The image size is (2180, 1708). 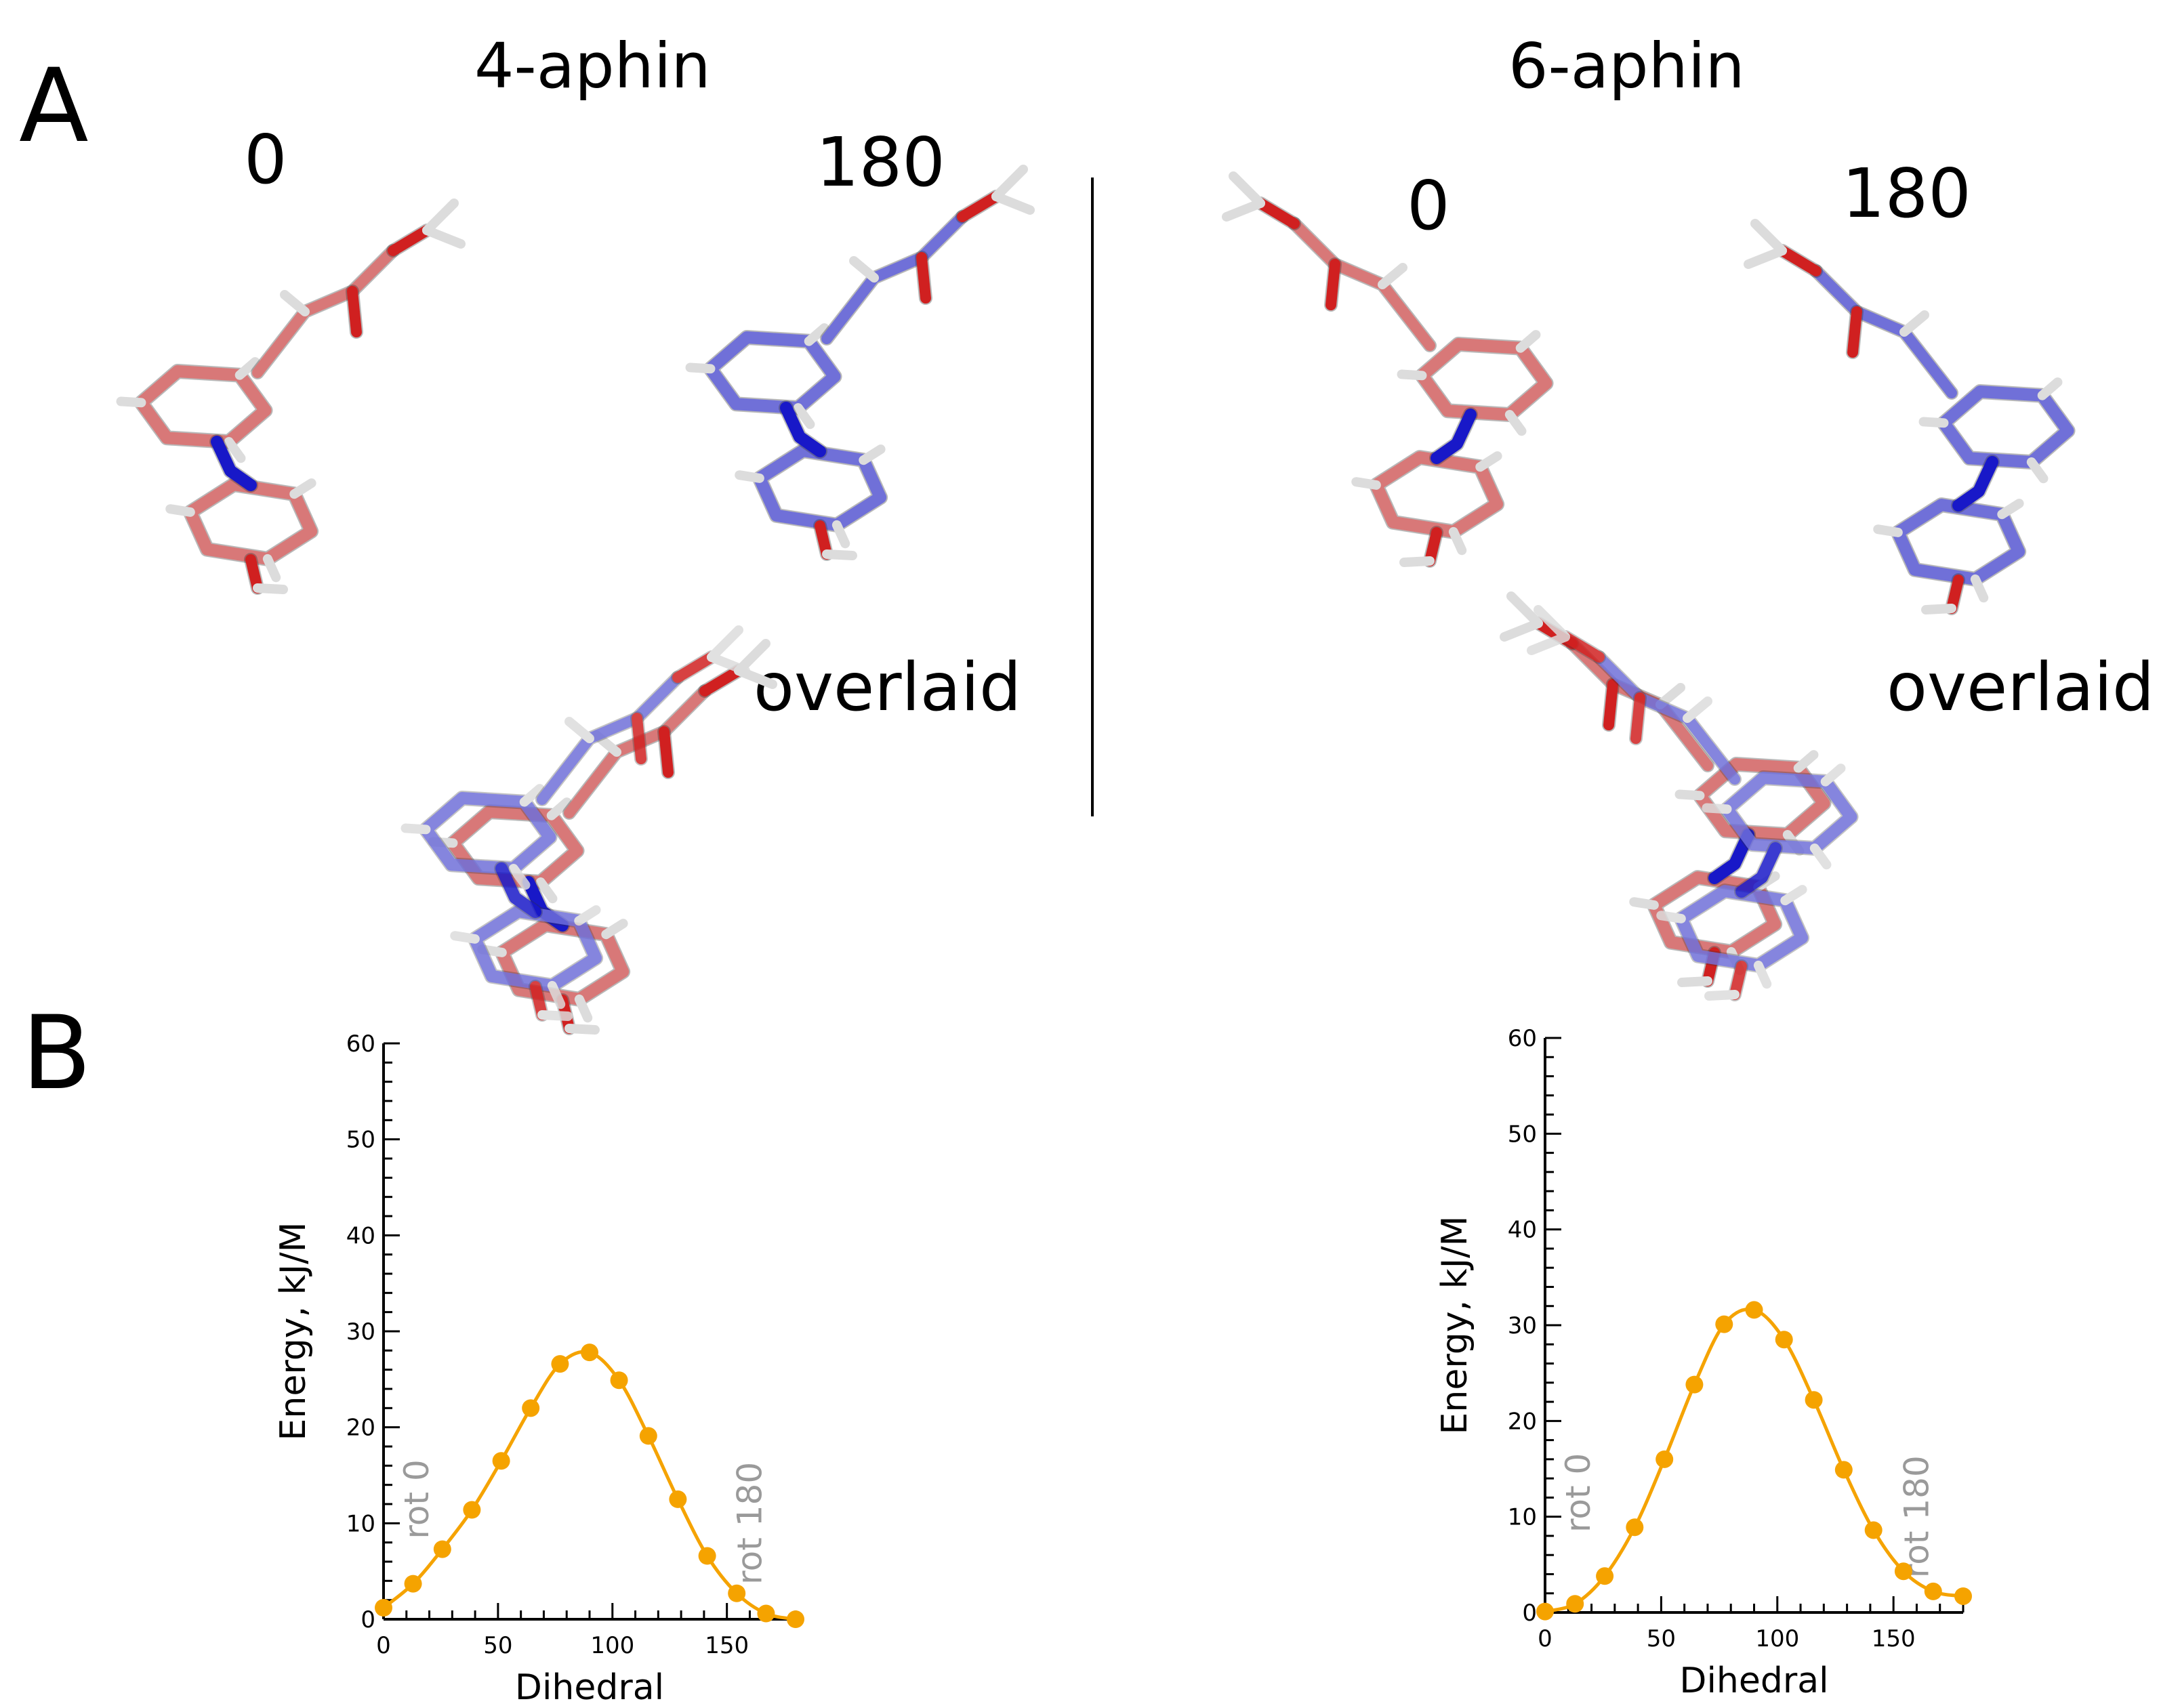 What do you see at coordinates (2021, 687) in the screenshot?
I see `overlaid-label-right: overlaid` at bounding box center [2021, 687].